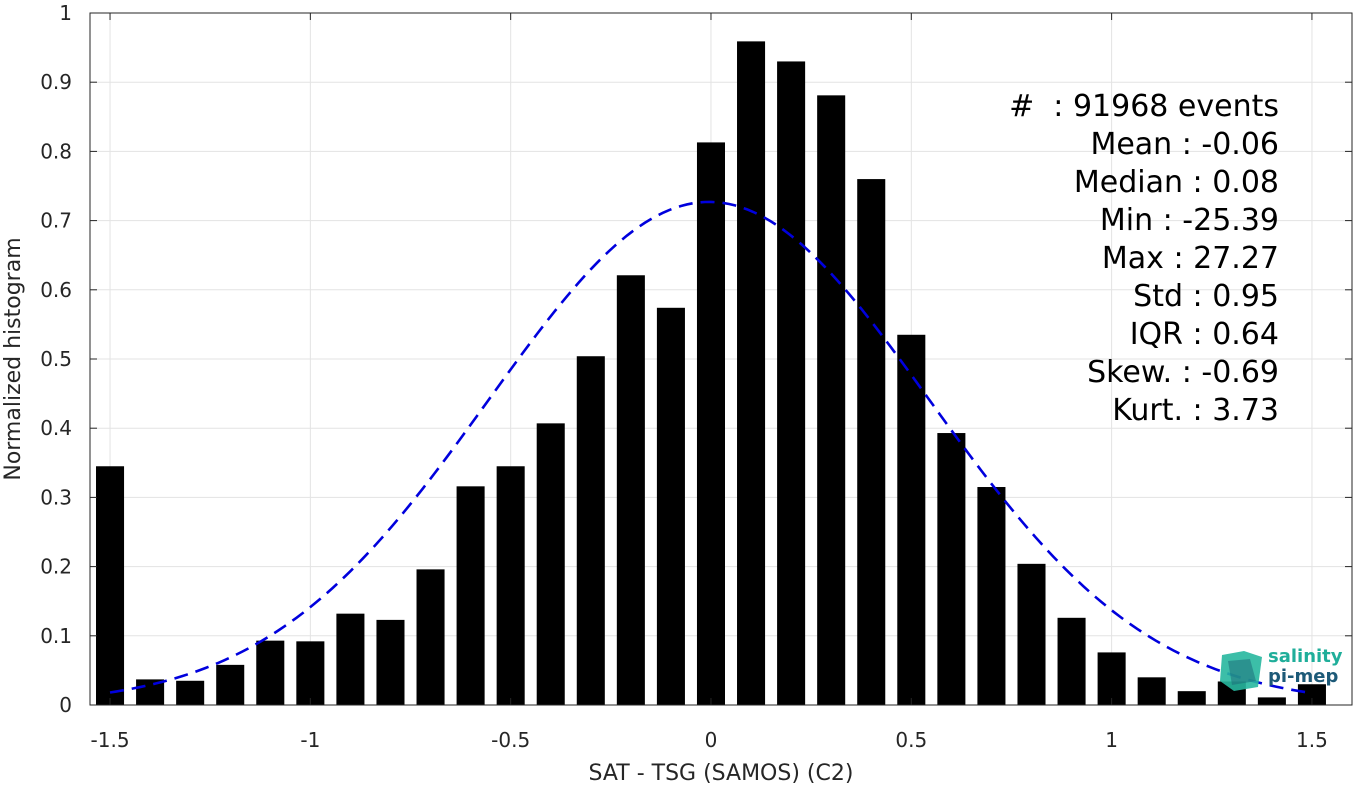 This screenshot has height=785, width=1367. What do you see at coordinates (310, 740) in the screenshot?
I see `x-tick-label: -1` at bounding box center [310, 740].